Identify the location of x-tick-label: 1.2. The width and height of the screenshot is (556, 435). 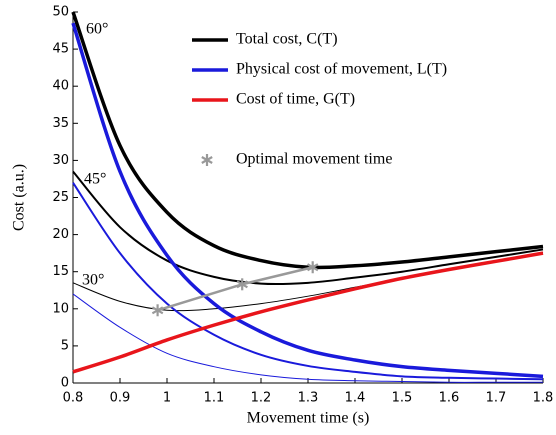
(261, 398).